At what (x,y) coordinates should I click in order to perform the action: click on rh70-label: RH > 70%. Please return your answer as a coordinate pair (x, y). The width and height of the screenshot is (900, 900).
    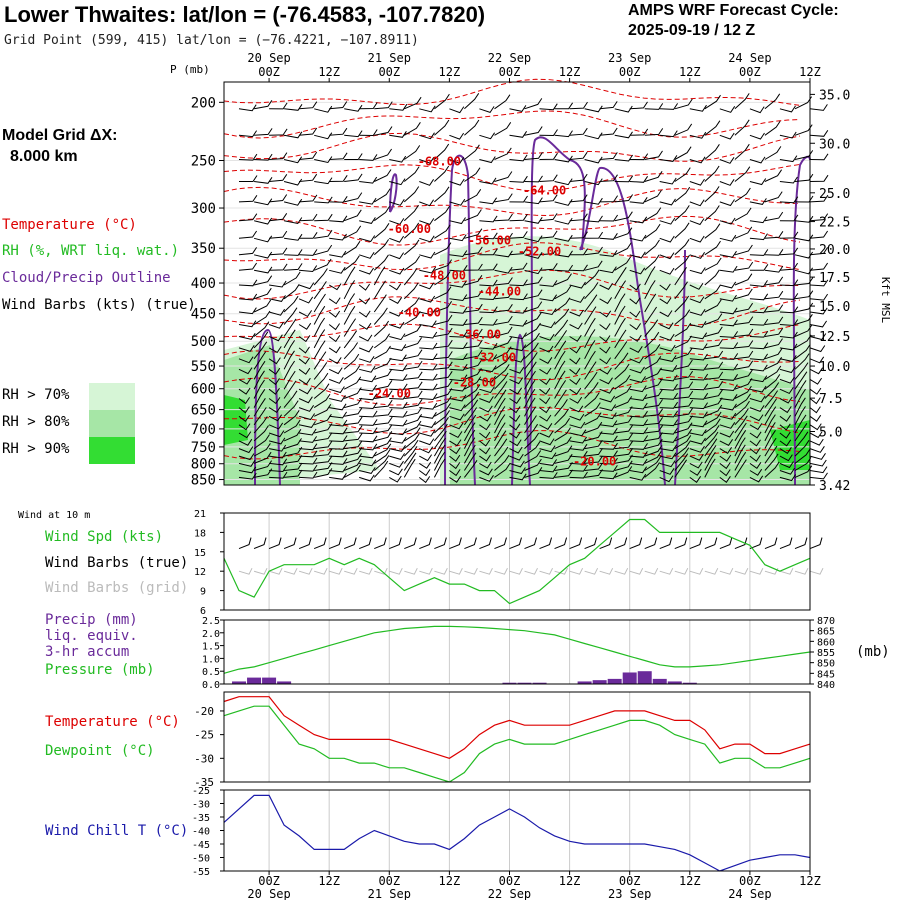
    Looking at the image, I should click on (36, 395).